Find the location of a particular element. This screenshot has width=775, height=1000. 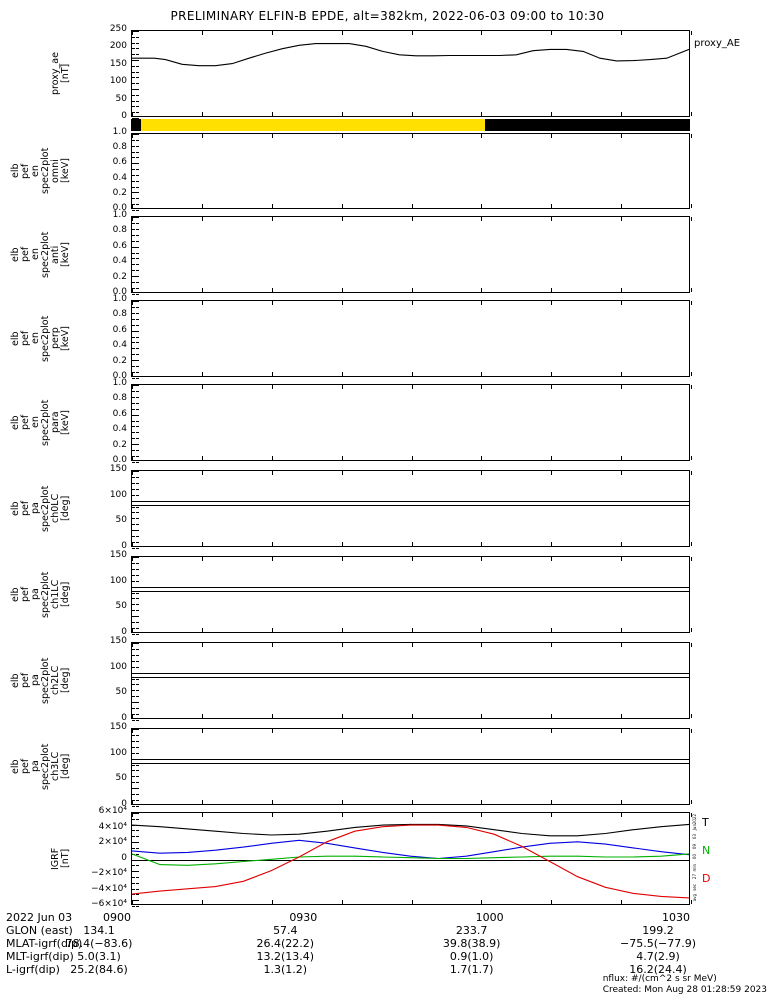

info-row-label: MLAT-igrf(dip) is located at coordinates (44, 943).